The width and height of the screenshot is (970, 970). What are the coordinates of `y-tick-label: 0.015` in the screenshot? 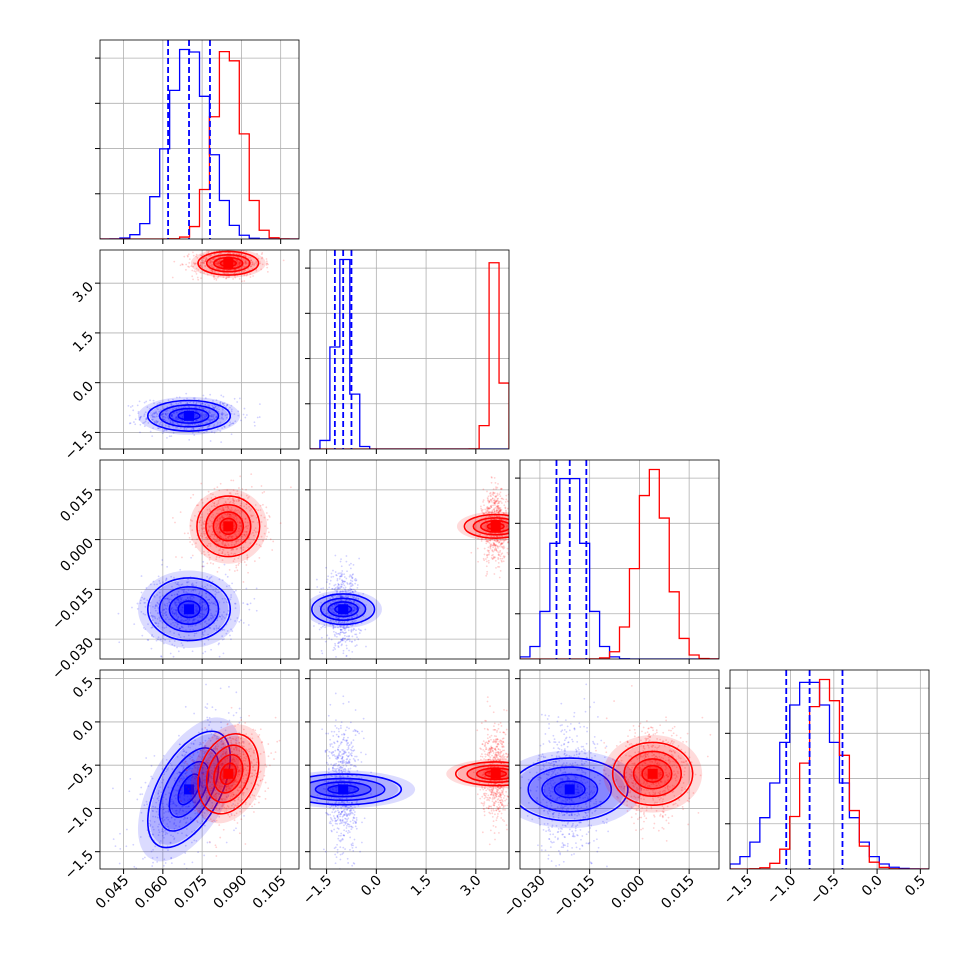 It's located at (77, 506).